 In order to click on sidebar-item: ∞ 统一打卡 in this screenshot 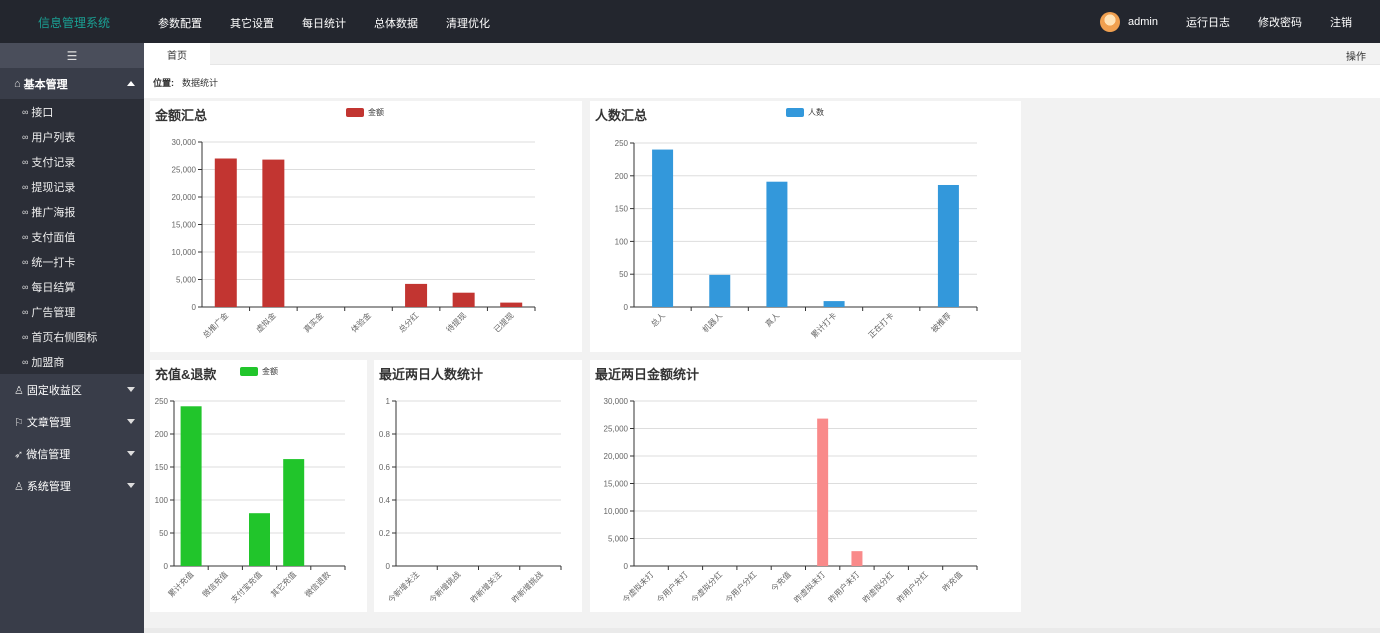, I will do `click(72, 261)`.